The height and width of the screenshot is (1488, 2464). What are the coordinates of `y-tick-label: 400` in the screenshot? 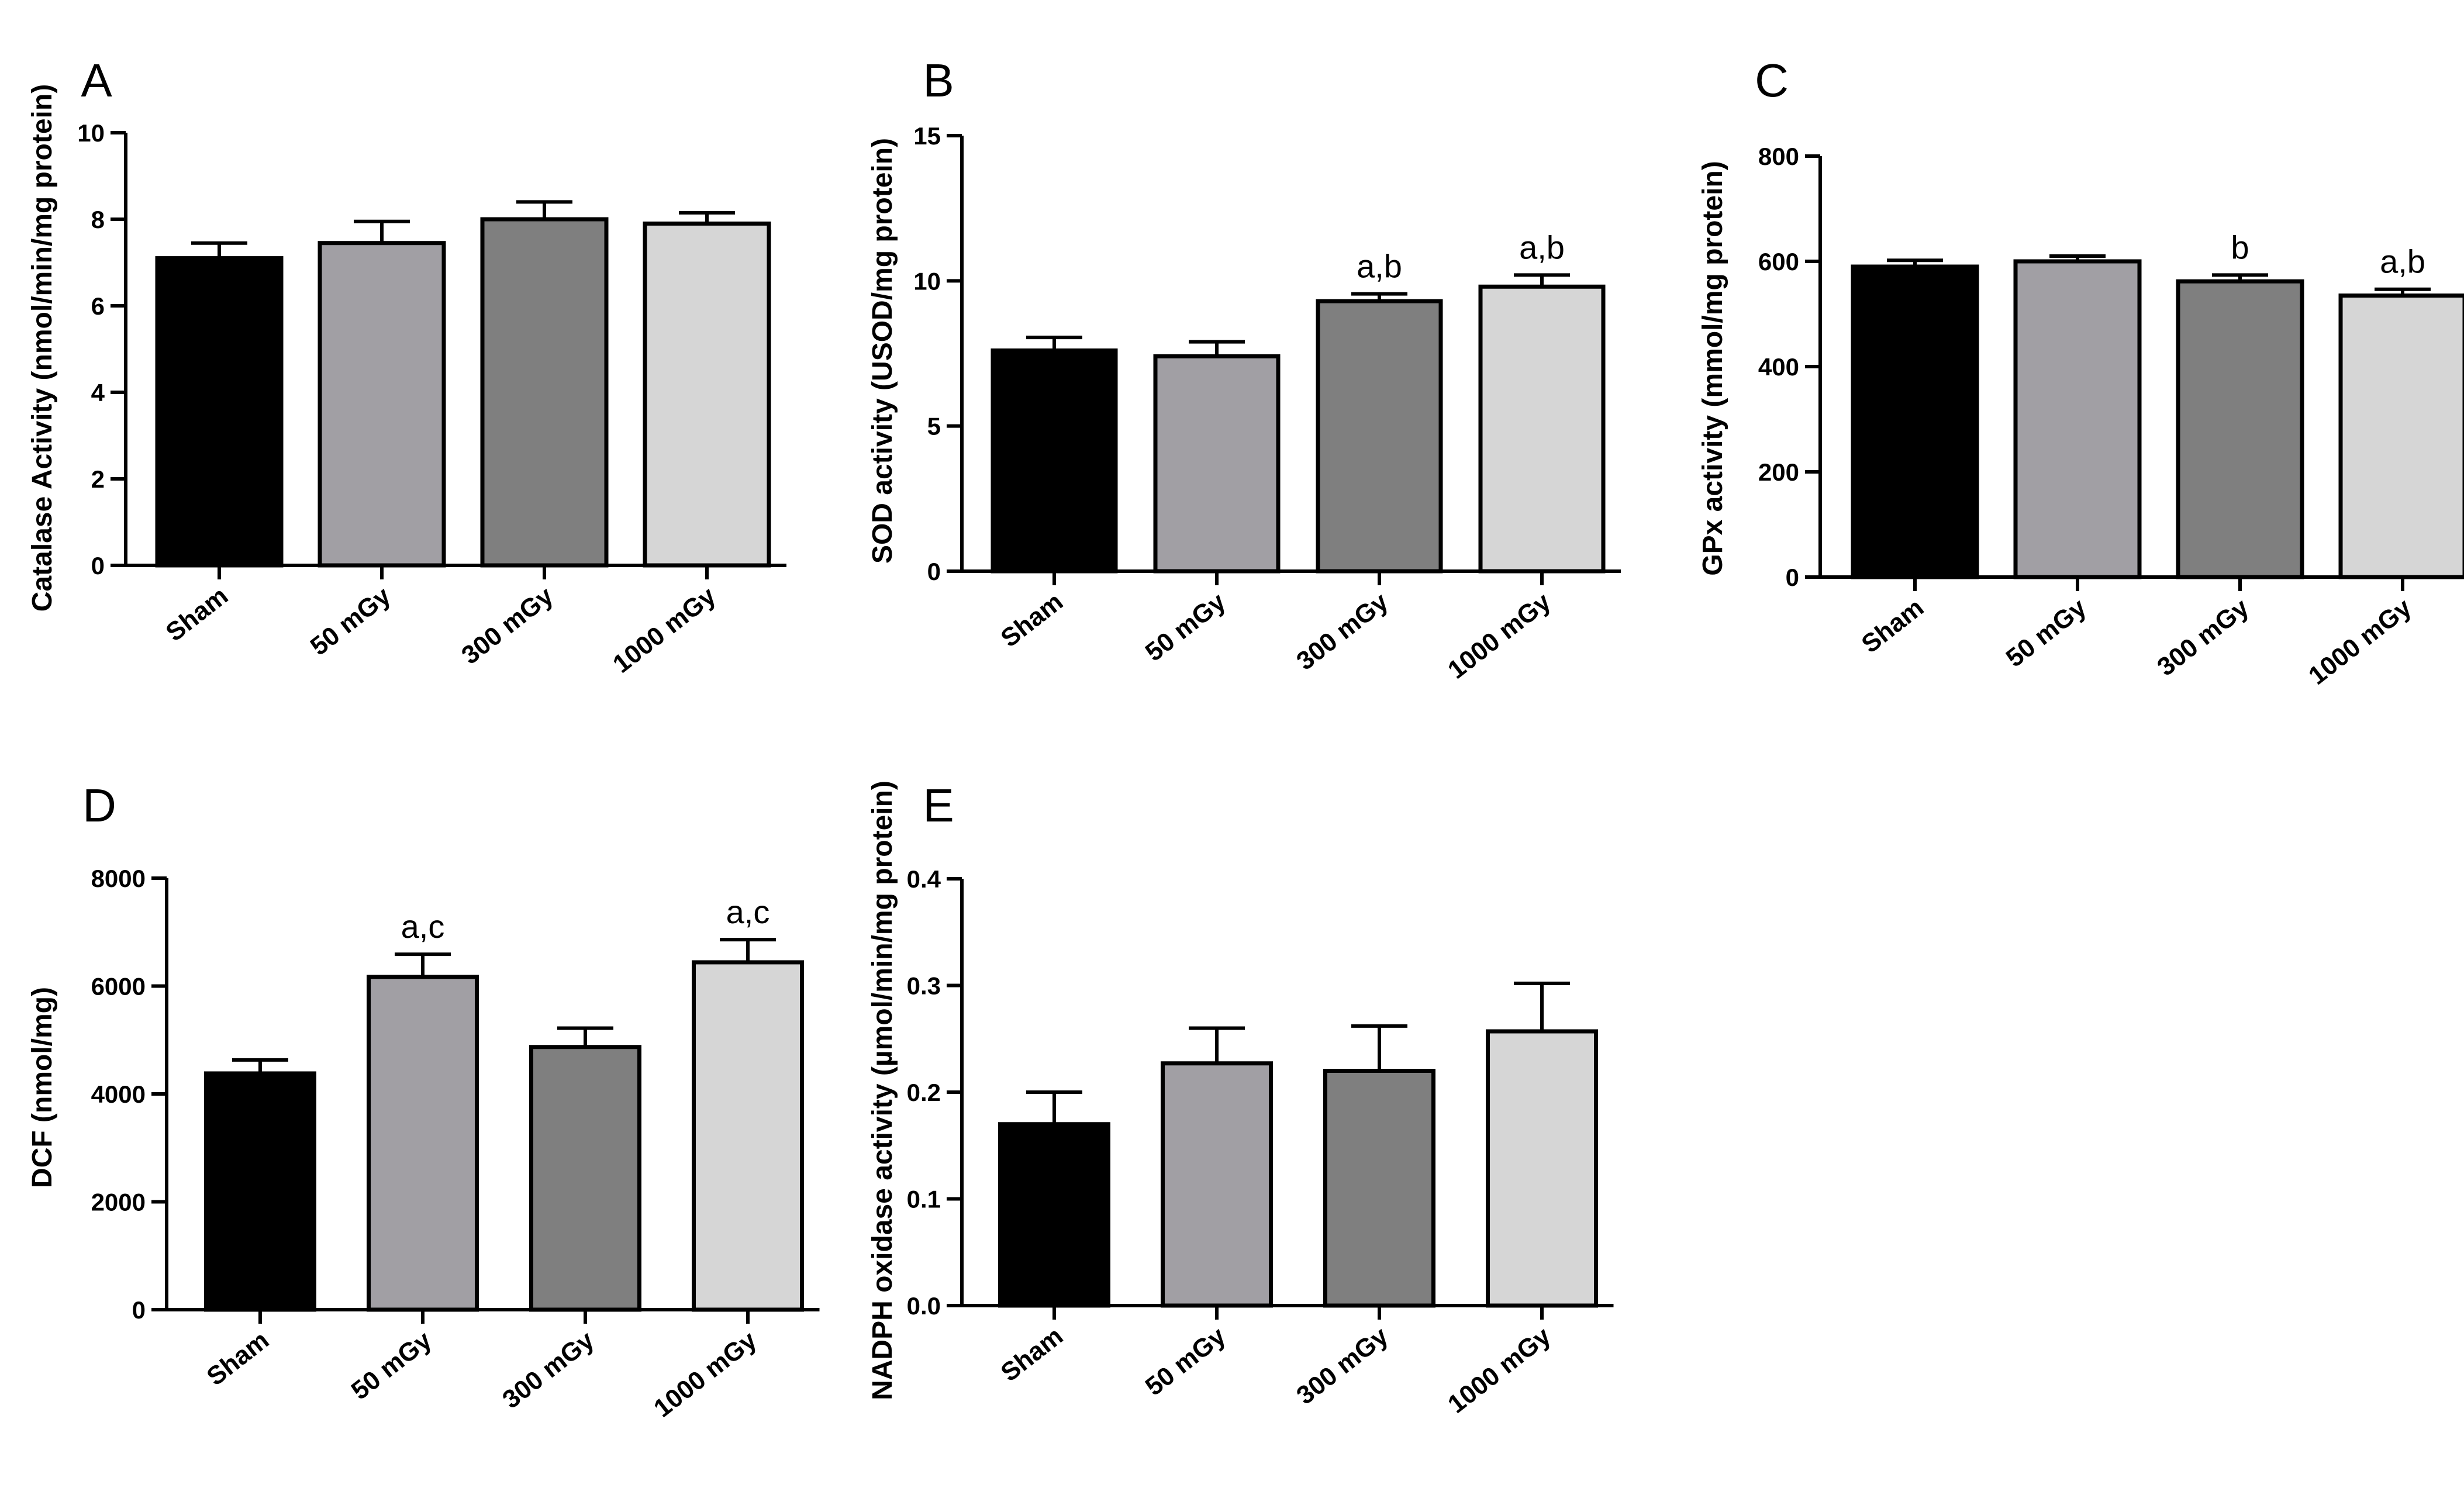 It's located at (1779, 367).